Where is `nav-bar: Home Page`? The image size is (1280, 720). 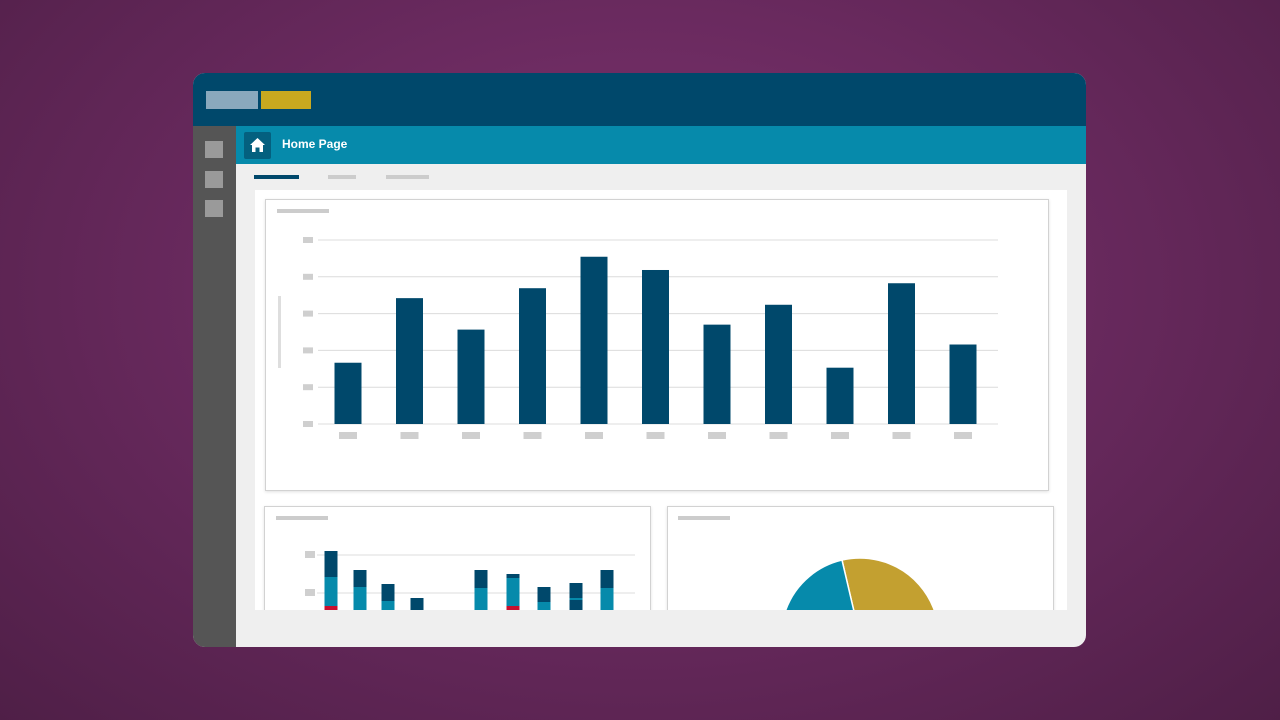 nav-bar: Home Page is located at coordinates (661, 145).